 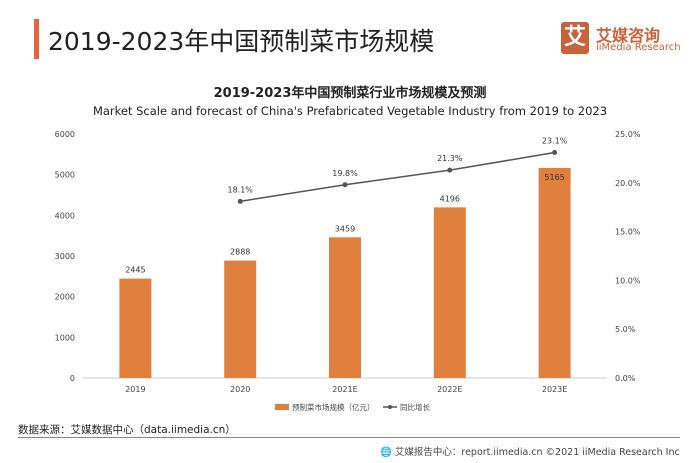 I want to click on x-tick-label: 2021E, so click(x=344, y=389).